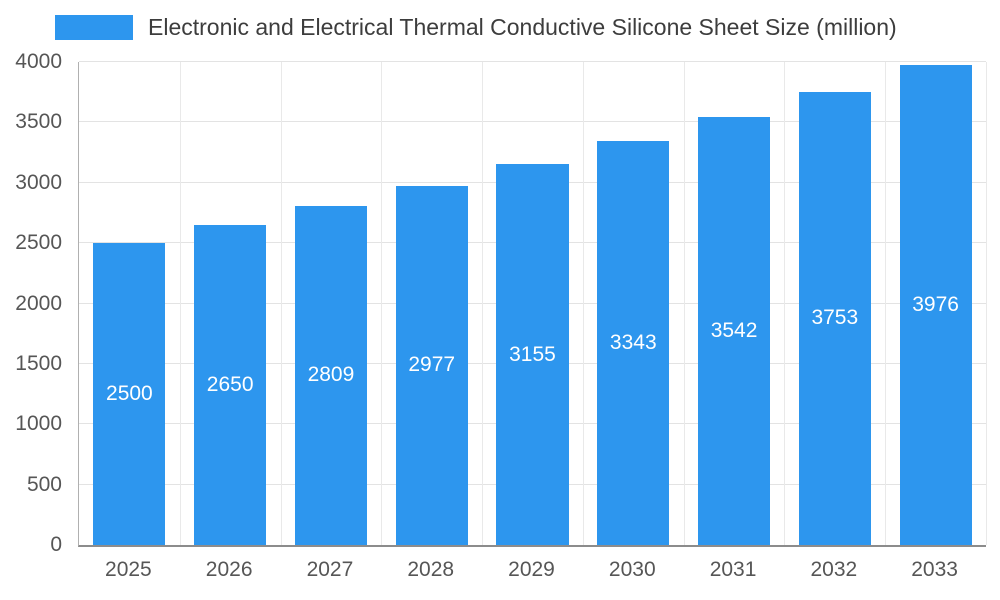 Image resolution: width=1000 pixels, height=600 pixels. What do you see at coordinates (38, 243) in the screenshot?
I see `y-axis-label: 2500` at bounding box center [38, 243].